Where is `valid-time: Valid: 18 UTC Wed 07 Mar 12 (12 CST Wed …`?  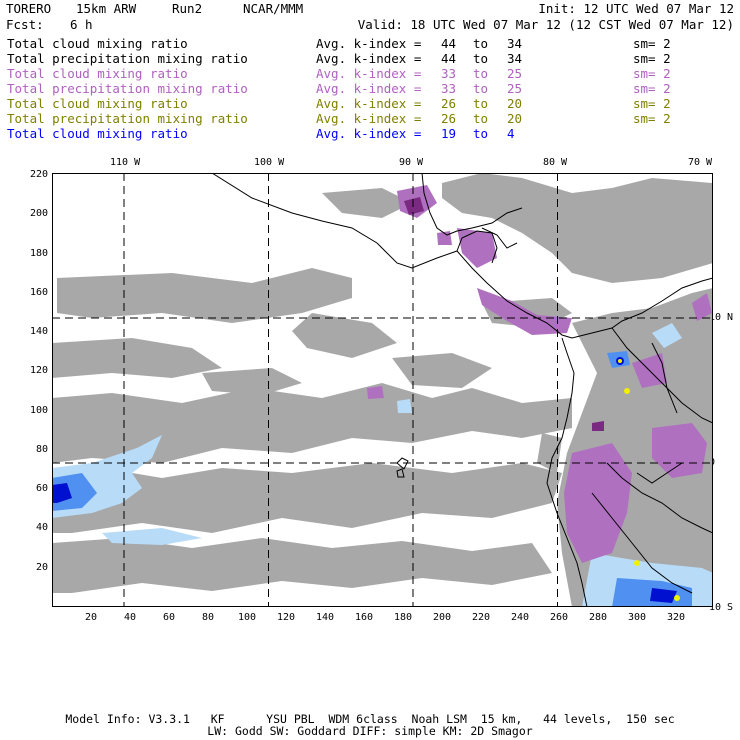 valid-time: Valid: 18 UTC Wed 07 Mar 12 (12 CST Wed … is located at coordinates (545, 24).